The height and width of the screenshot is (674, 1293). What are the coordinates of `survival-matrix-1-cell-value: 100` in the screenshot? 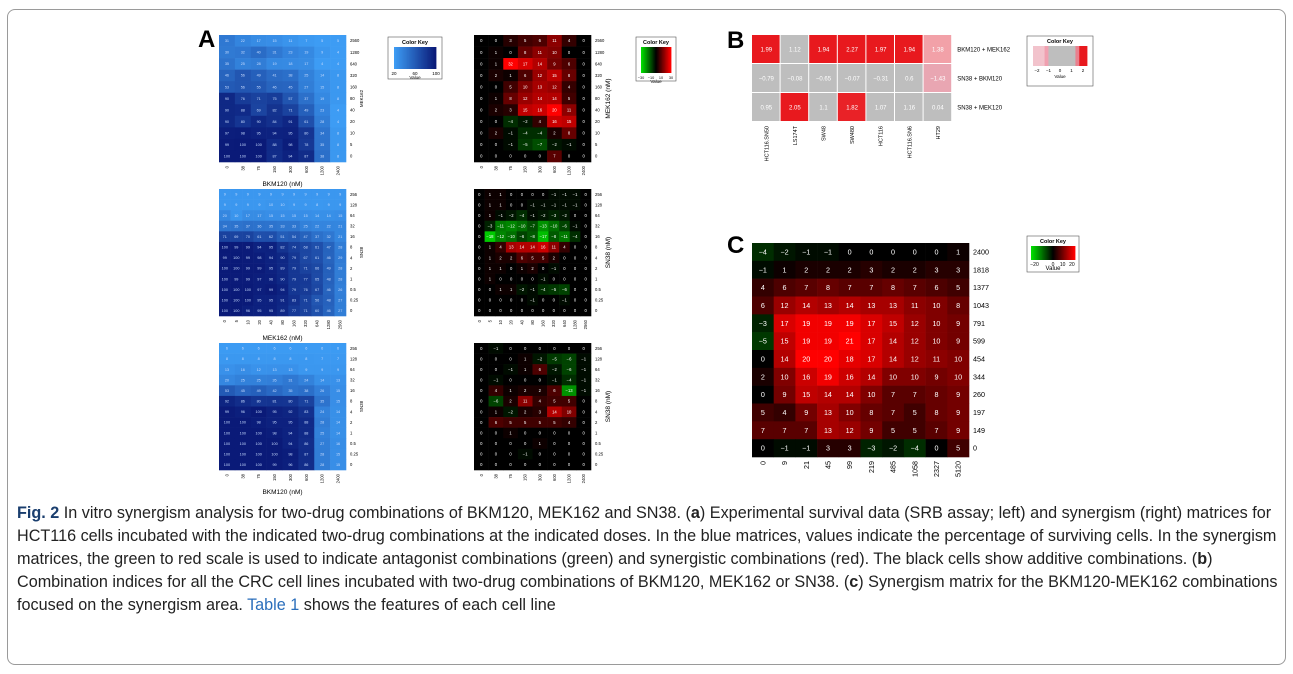 It's located at (227, 157).